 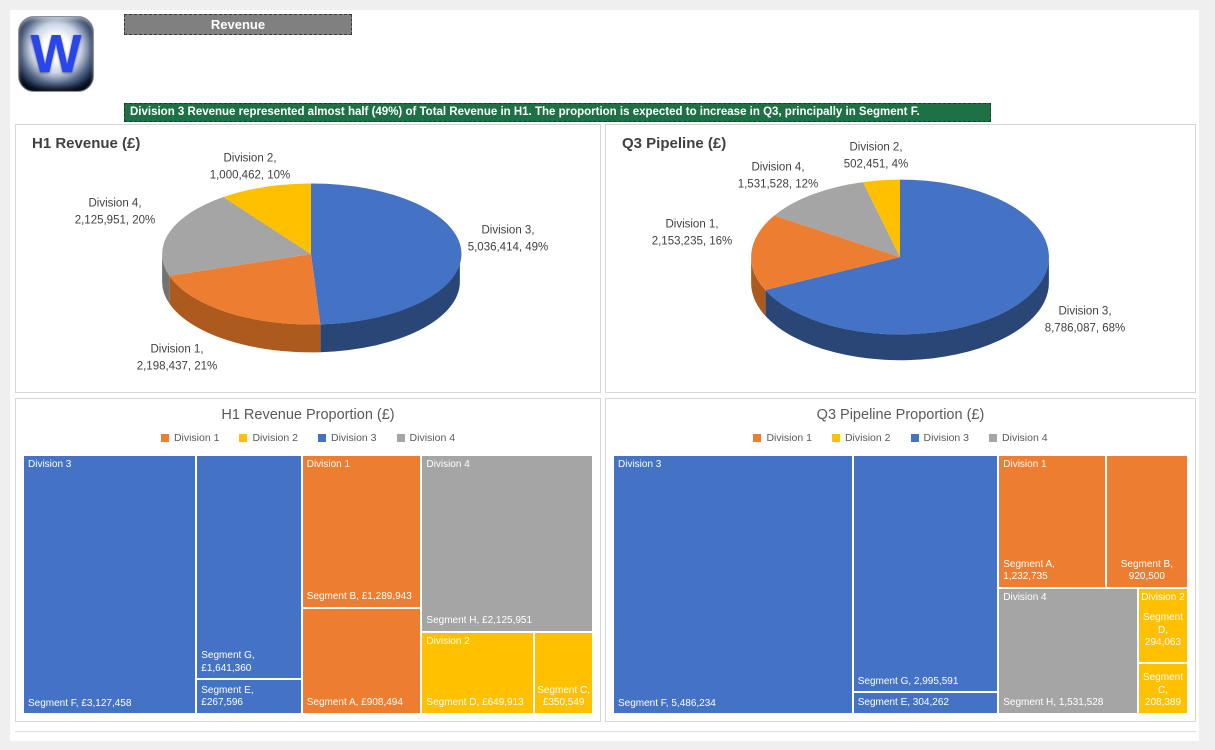 I want to click on treemap-rect-segment-c: Segment C, £350,549, so click(x=563, y=672).